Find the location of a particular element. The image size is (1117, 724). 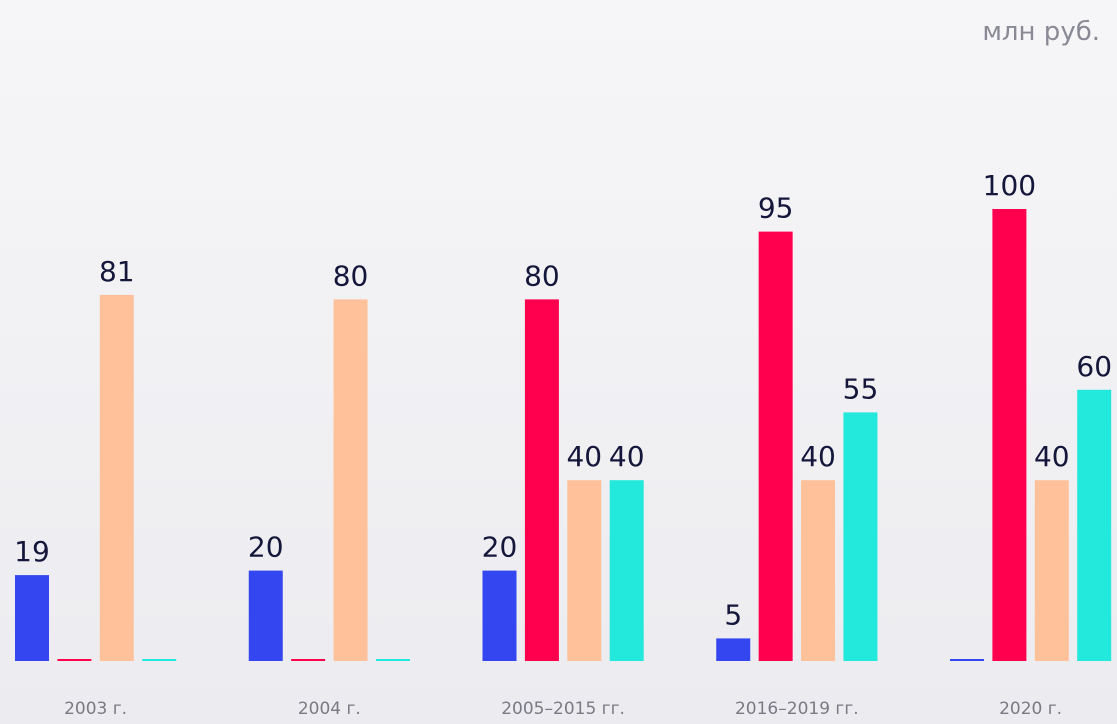

value-label: 5 is located at coordinates (733, 614).